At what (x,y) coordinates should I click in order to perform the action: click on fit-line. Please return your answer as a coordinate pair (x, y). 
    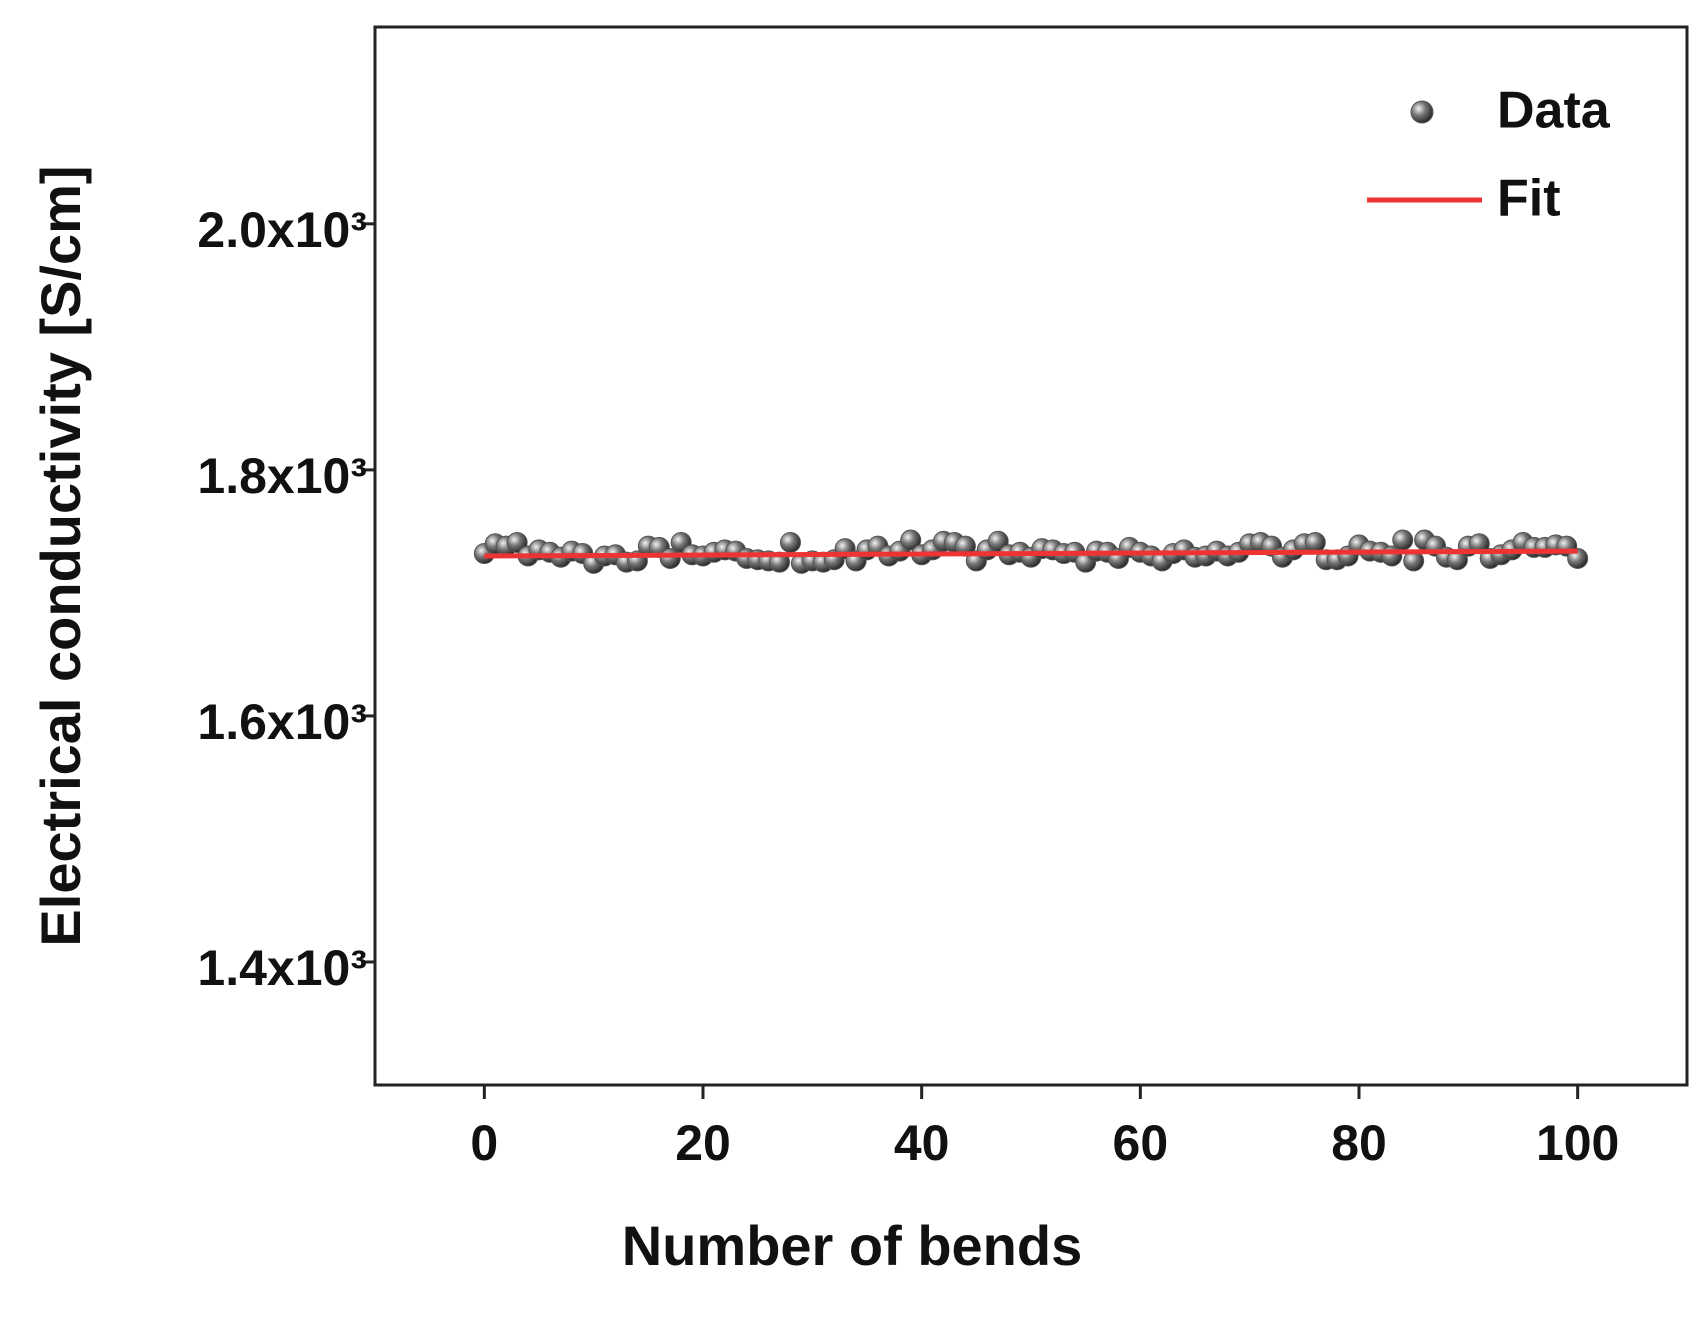
    Looking at the image, I should click on (1031, 553).